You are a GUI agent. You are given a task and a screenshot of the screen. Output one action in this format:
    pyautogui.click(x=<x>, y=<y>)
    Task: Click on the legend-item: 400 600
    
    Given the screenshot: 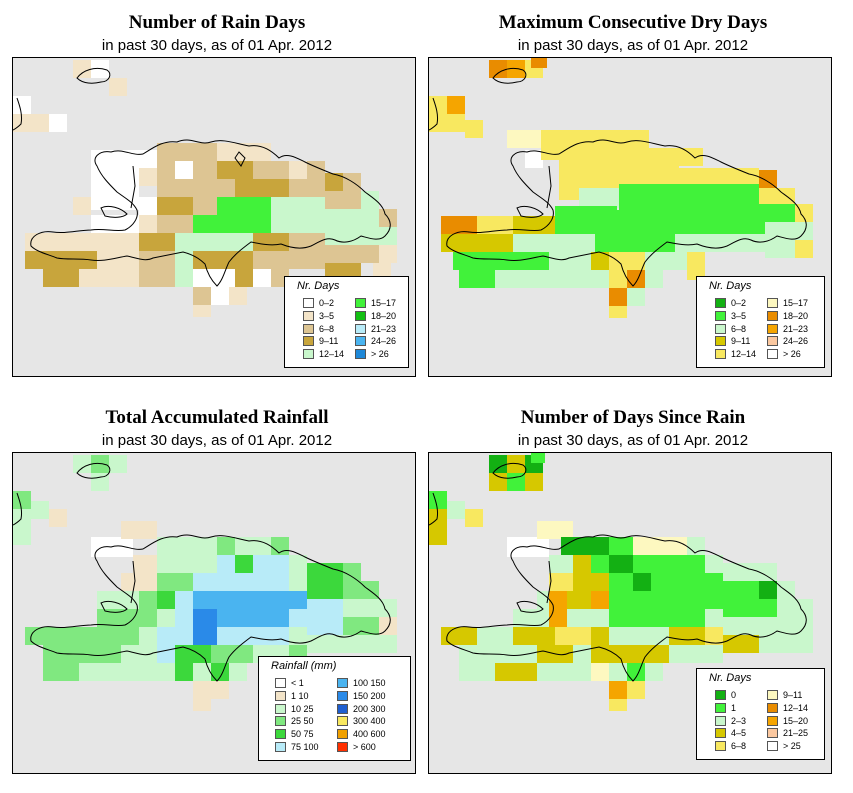 What is the action you would take?
    pyautogui.click(x=367, y=734)
    